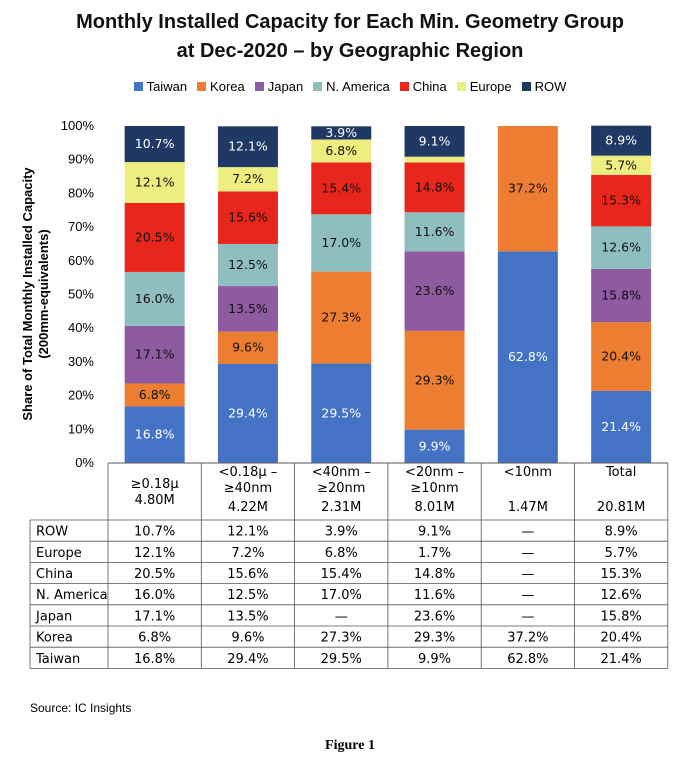  Describe the element at coordinates (227, 86) in the screenshot. I see `legend-label: Korea` at that location.